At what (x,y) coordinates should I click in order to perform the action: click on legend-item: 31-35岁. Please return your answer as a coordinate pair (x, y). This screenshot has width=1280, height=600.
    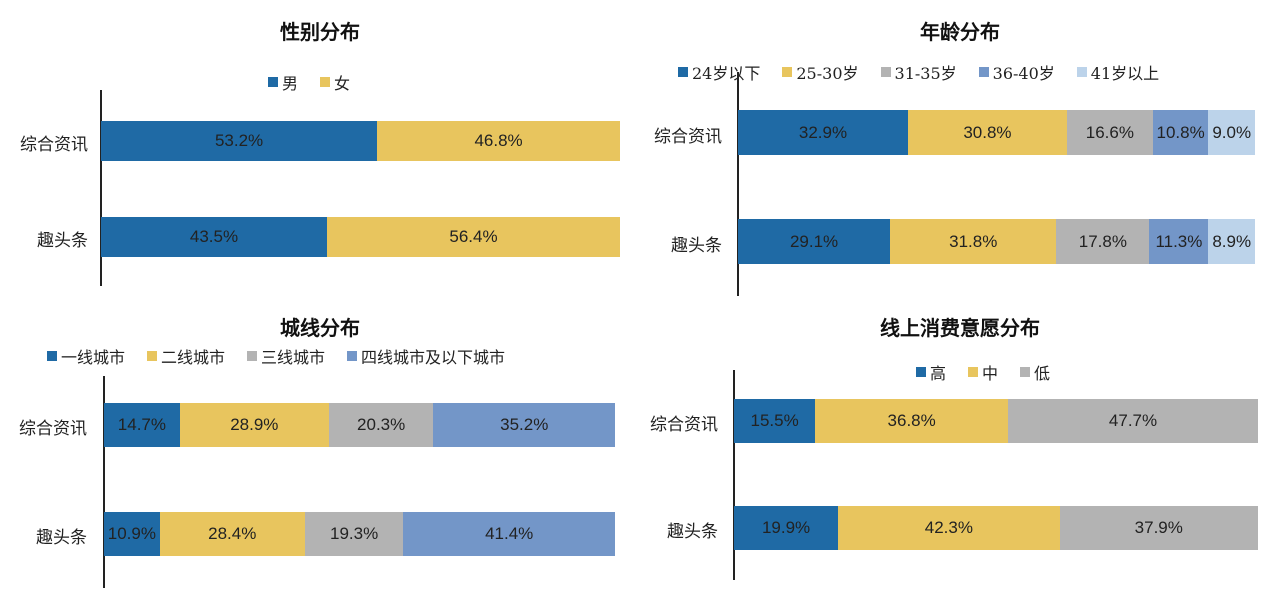
    Looking at the image, I should click on (918, 72).